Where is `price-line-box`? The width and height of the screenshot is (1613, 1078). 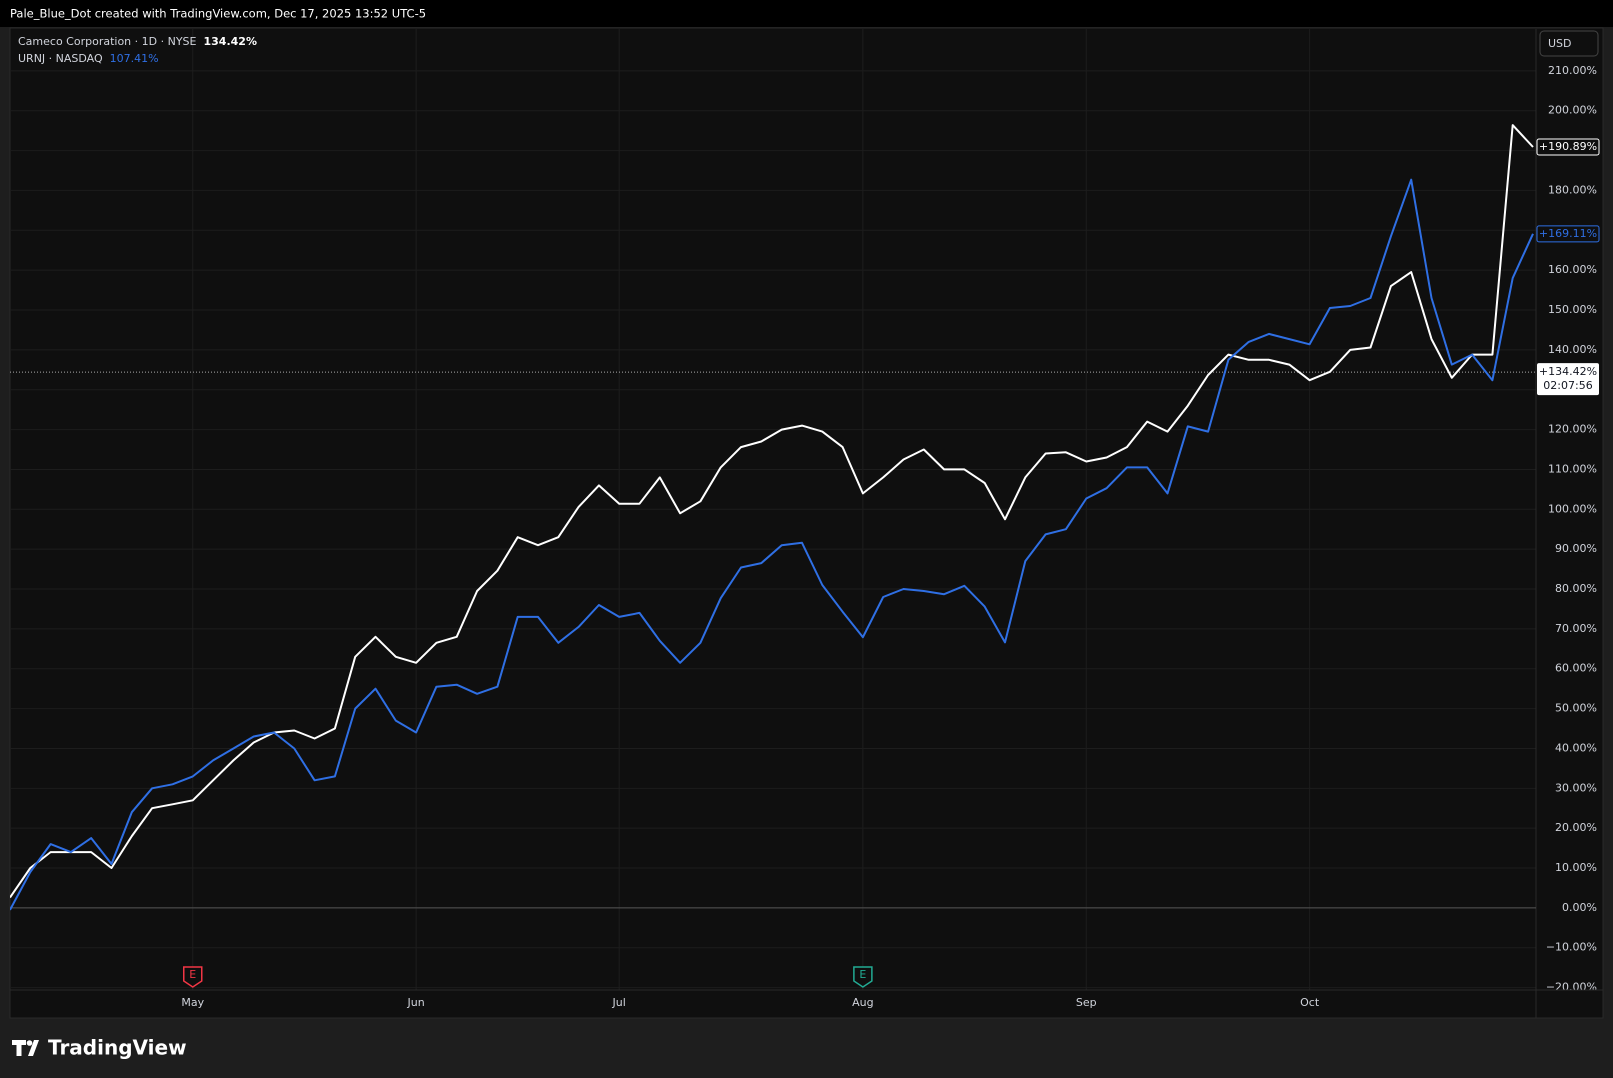 price-line-box is located at coordinates (1568, 379).